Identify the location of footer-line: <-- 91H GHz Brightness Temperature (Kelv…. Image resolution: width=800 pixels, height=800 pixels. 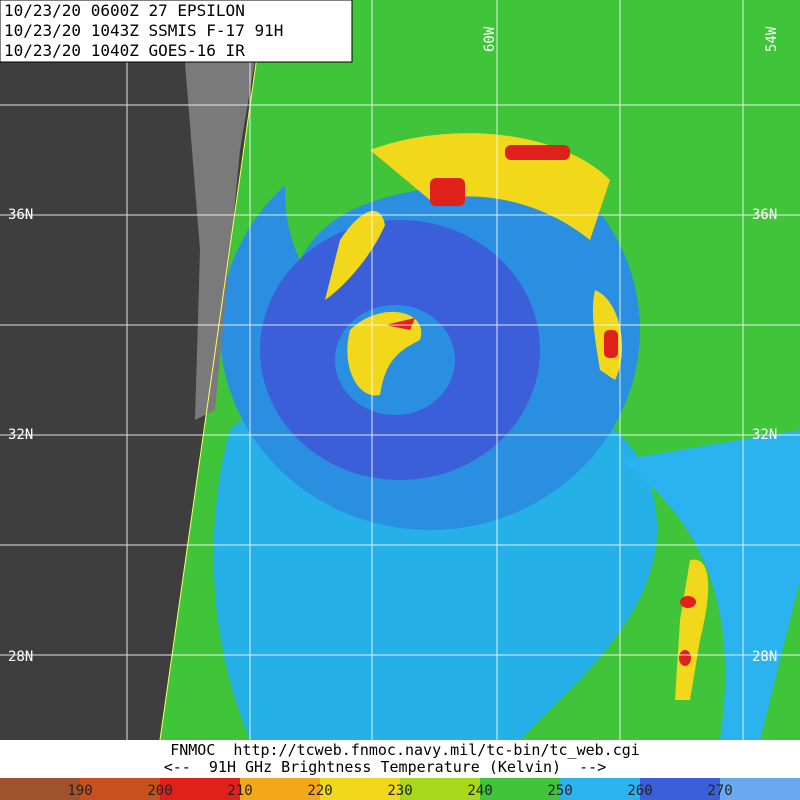
(385, 767).